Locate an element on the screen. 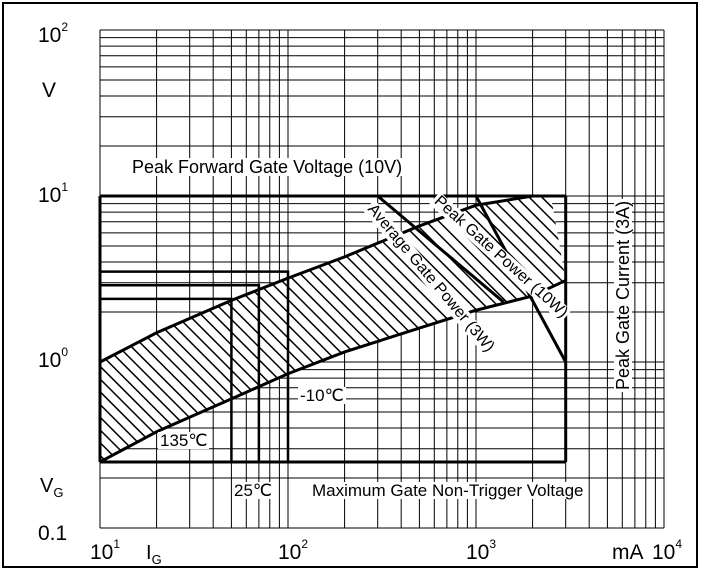  temp-label-25: 25℃ is located at coordinates (253, 490).